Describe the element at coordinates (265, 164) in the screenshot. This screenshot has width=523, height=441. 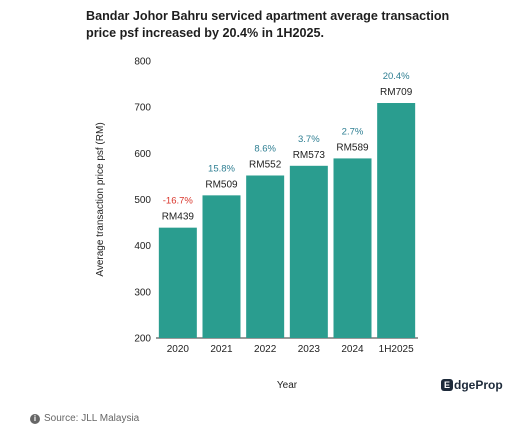
I see `bar-value-label: RM552` at that location.